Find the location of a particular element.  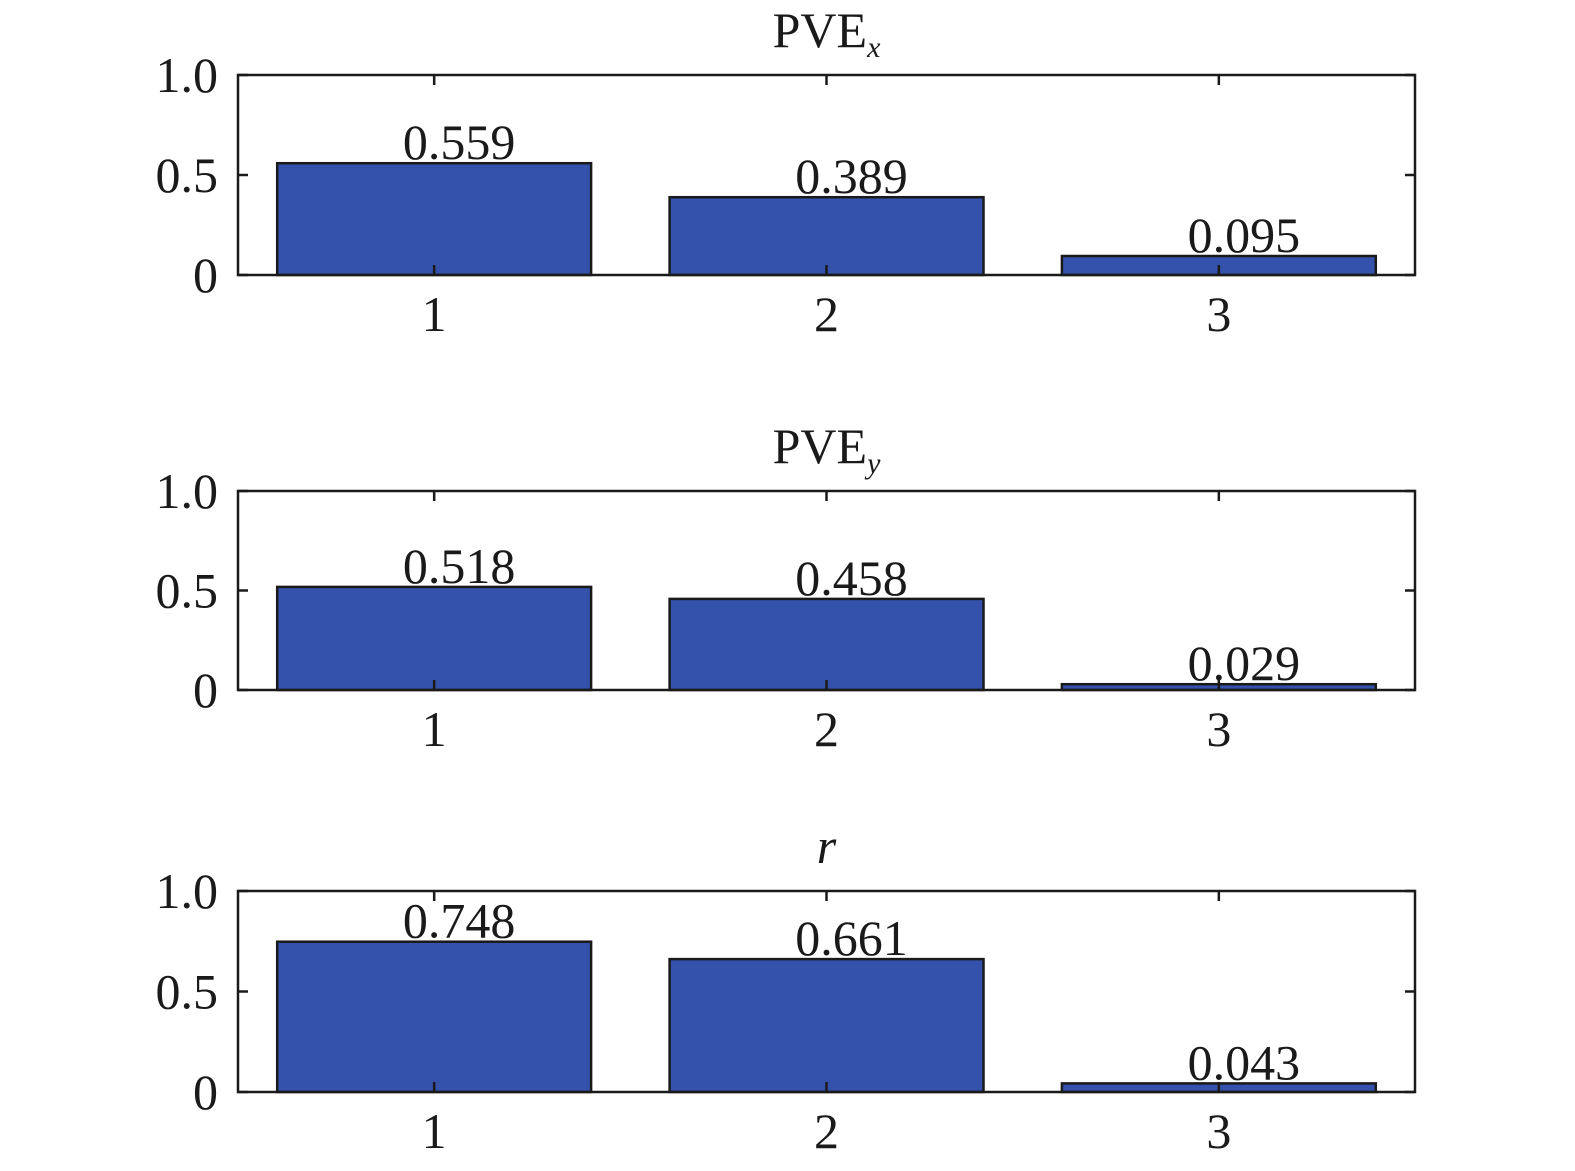

chart-title-subscript: x is located at coordinates (873, 47).